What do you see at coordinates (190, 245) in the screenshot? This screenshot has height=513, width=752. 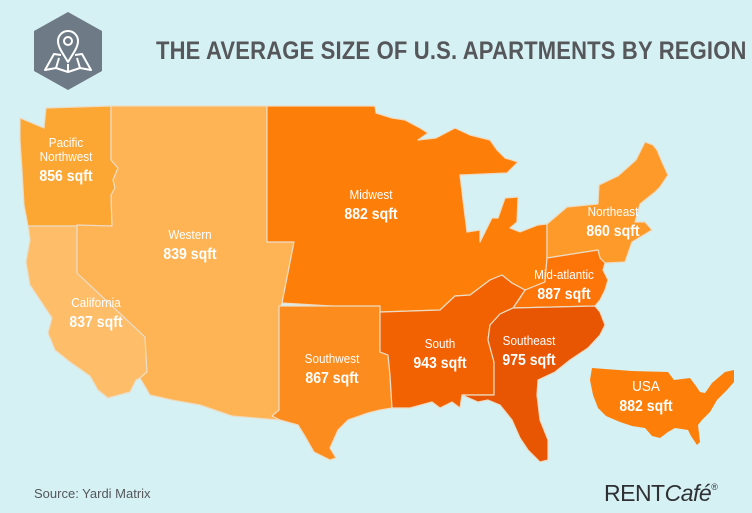 I see `region-label-western: Western 839 sqft` at bounding box center [190, 245].